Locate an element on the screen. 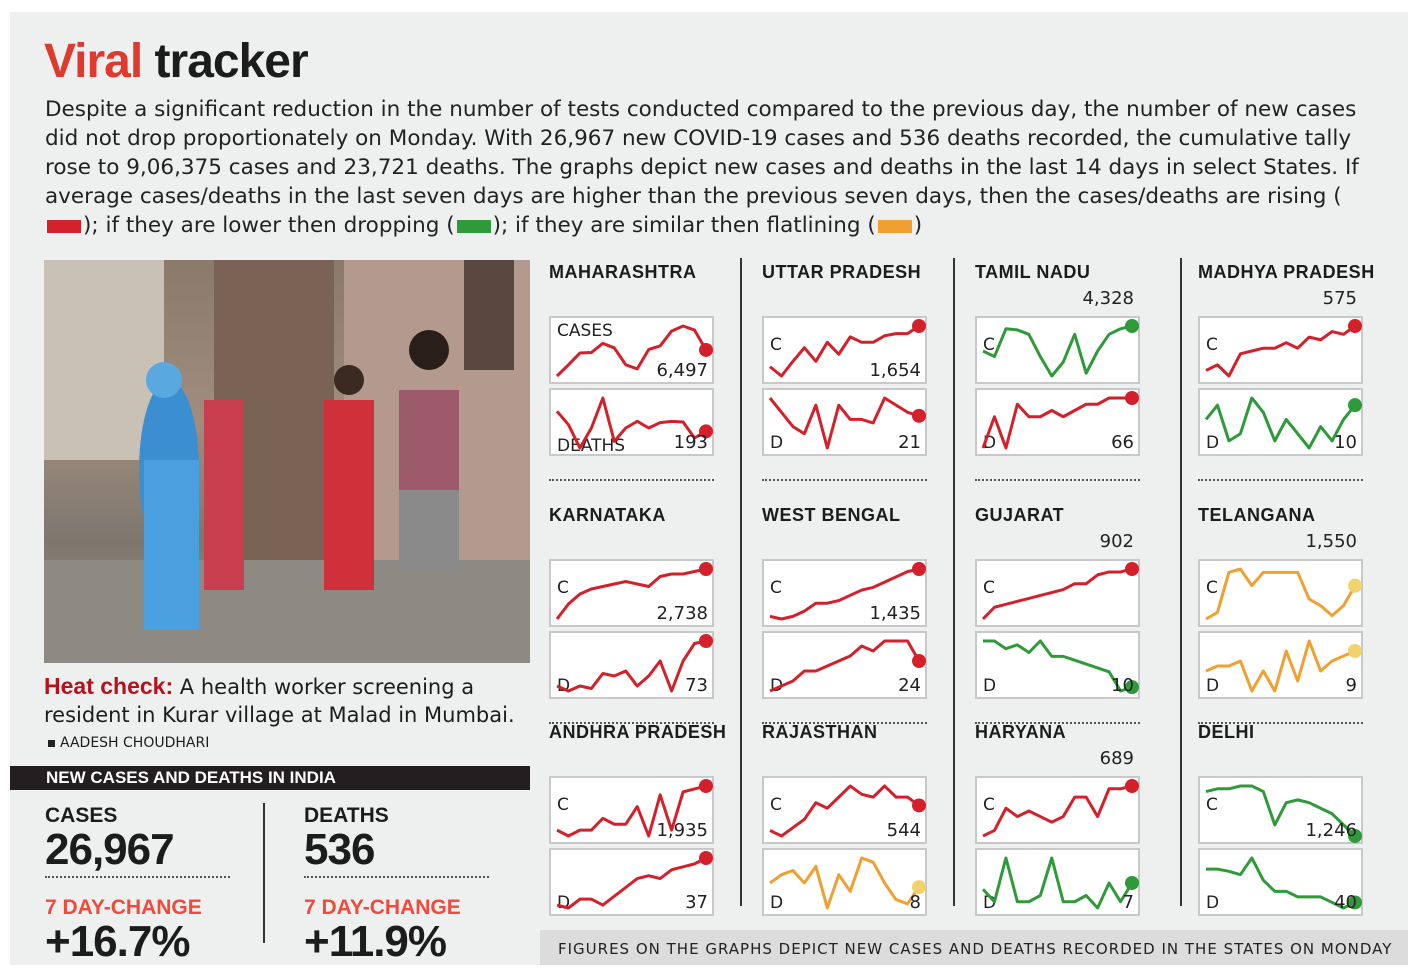 The height and width of the screenshot is (976, 1419). sparkline-delhi: C 1,246 D 40 is located at coordinates (1280, 846).